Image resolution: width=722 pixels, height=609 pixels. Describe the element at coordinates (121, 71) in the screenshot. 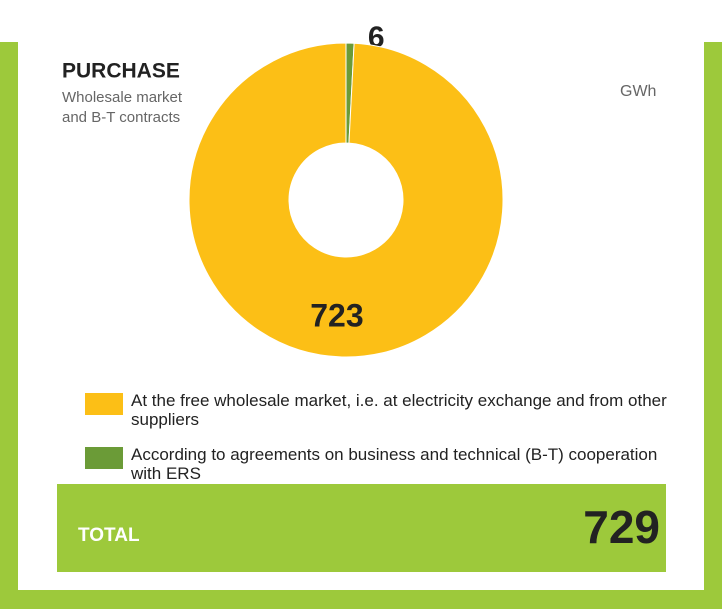

I see `chart-title: PURCHASE` at that location.